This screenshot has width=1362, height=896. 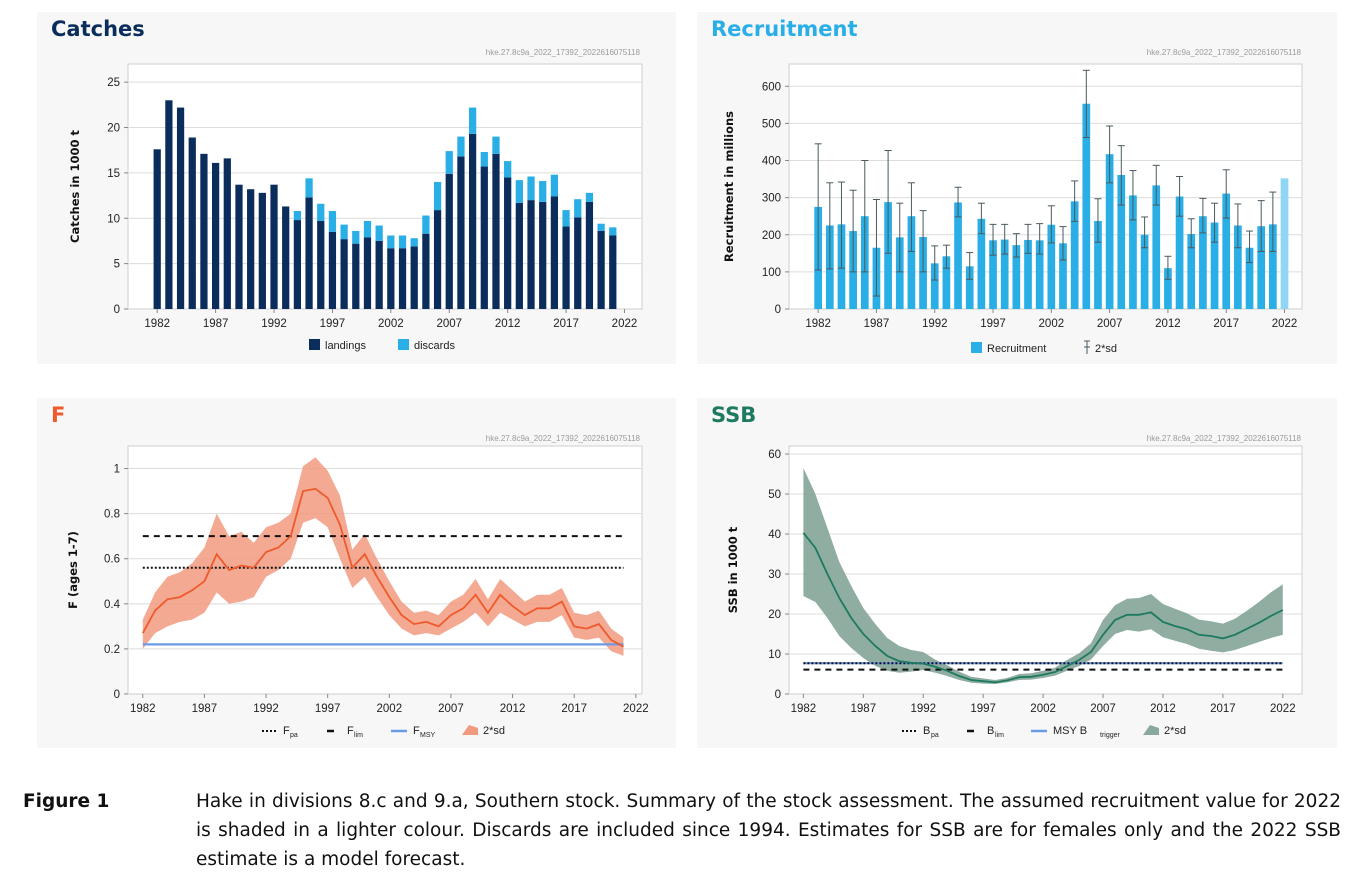 What do you see at coordinates (113, 83) in the screenshot?
I see `y-tick-label: 25` at bounding box center [113, 83].